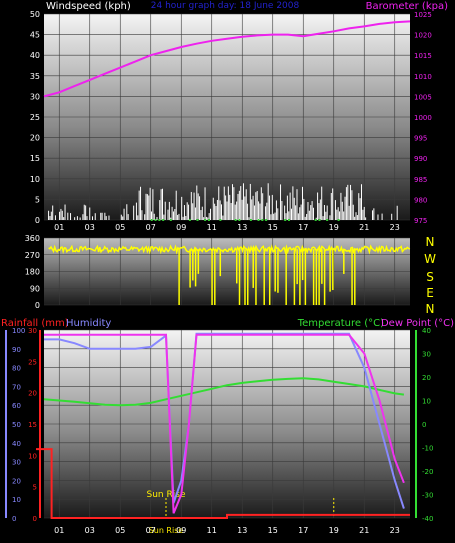 This screenshot has height=543, width=455. I want to click on compass-label: W, so click(430, 259).